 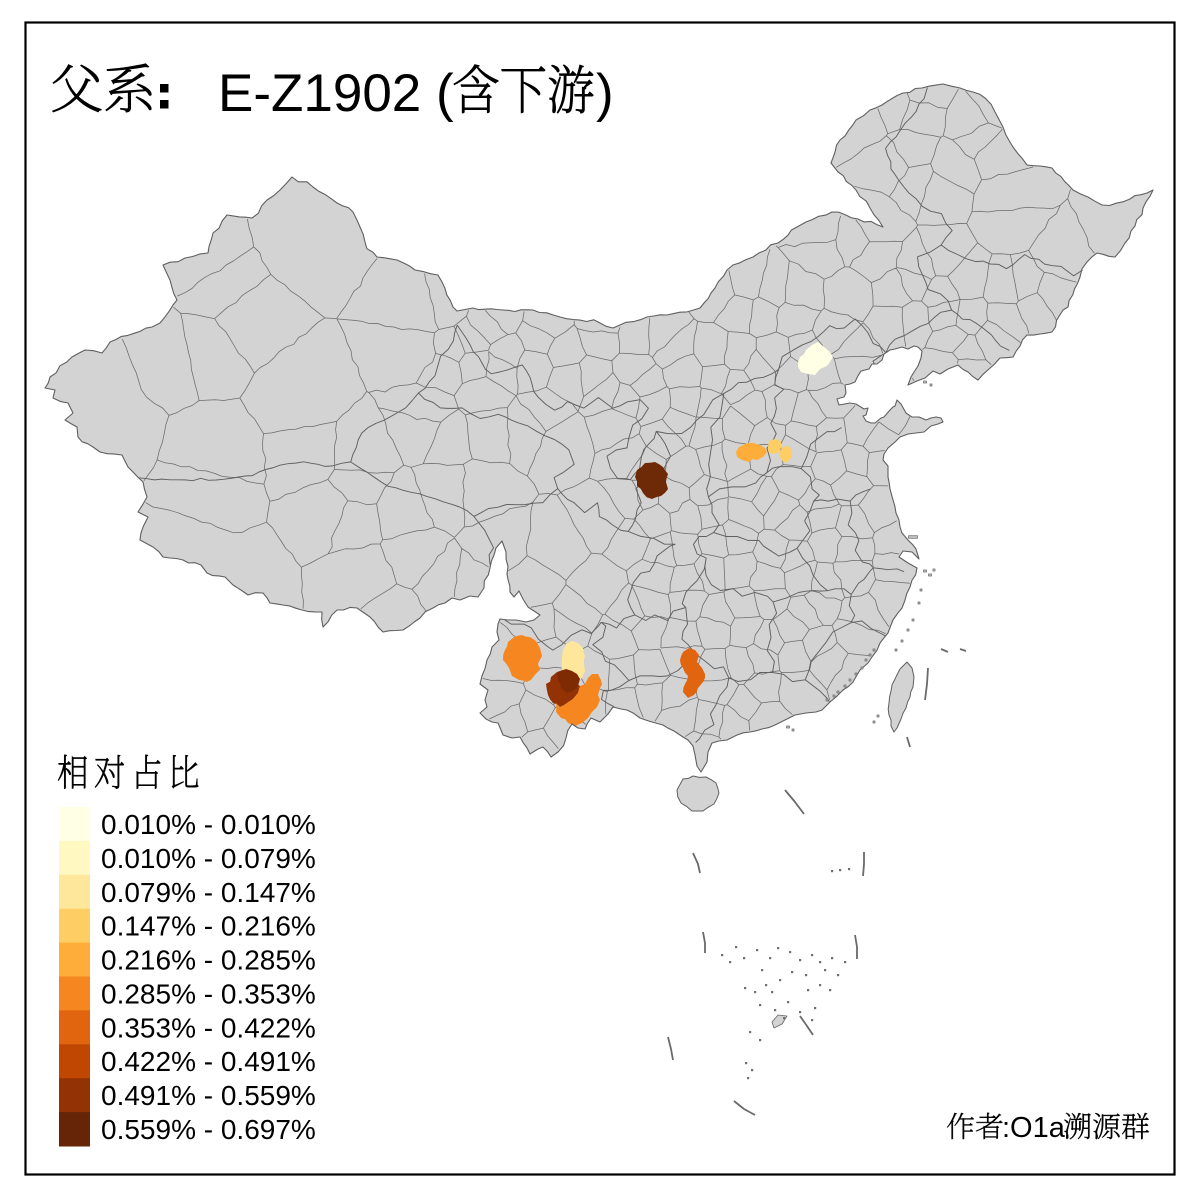 I want to click on svg-text: :O1a, so click(x=1034, y=1128).